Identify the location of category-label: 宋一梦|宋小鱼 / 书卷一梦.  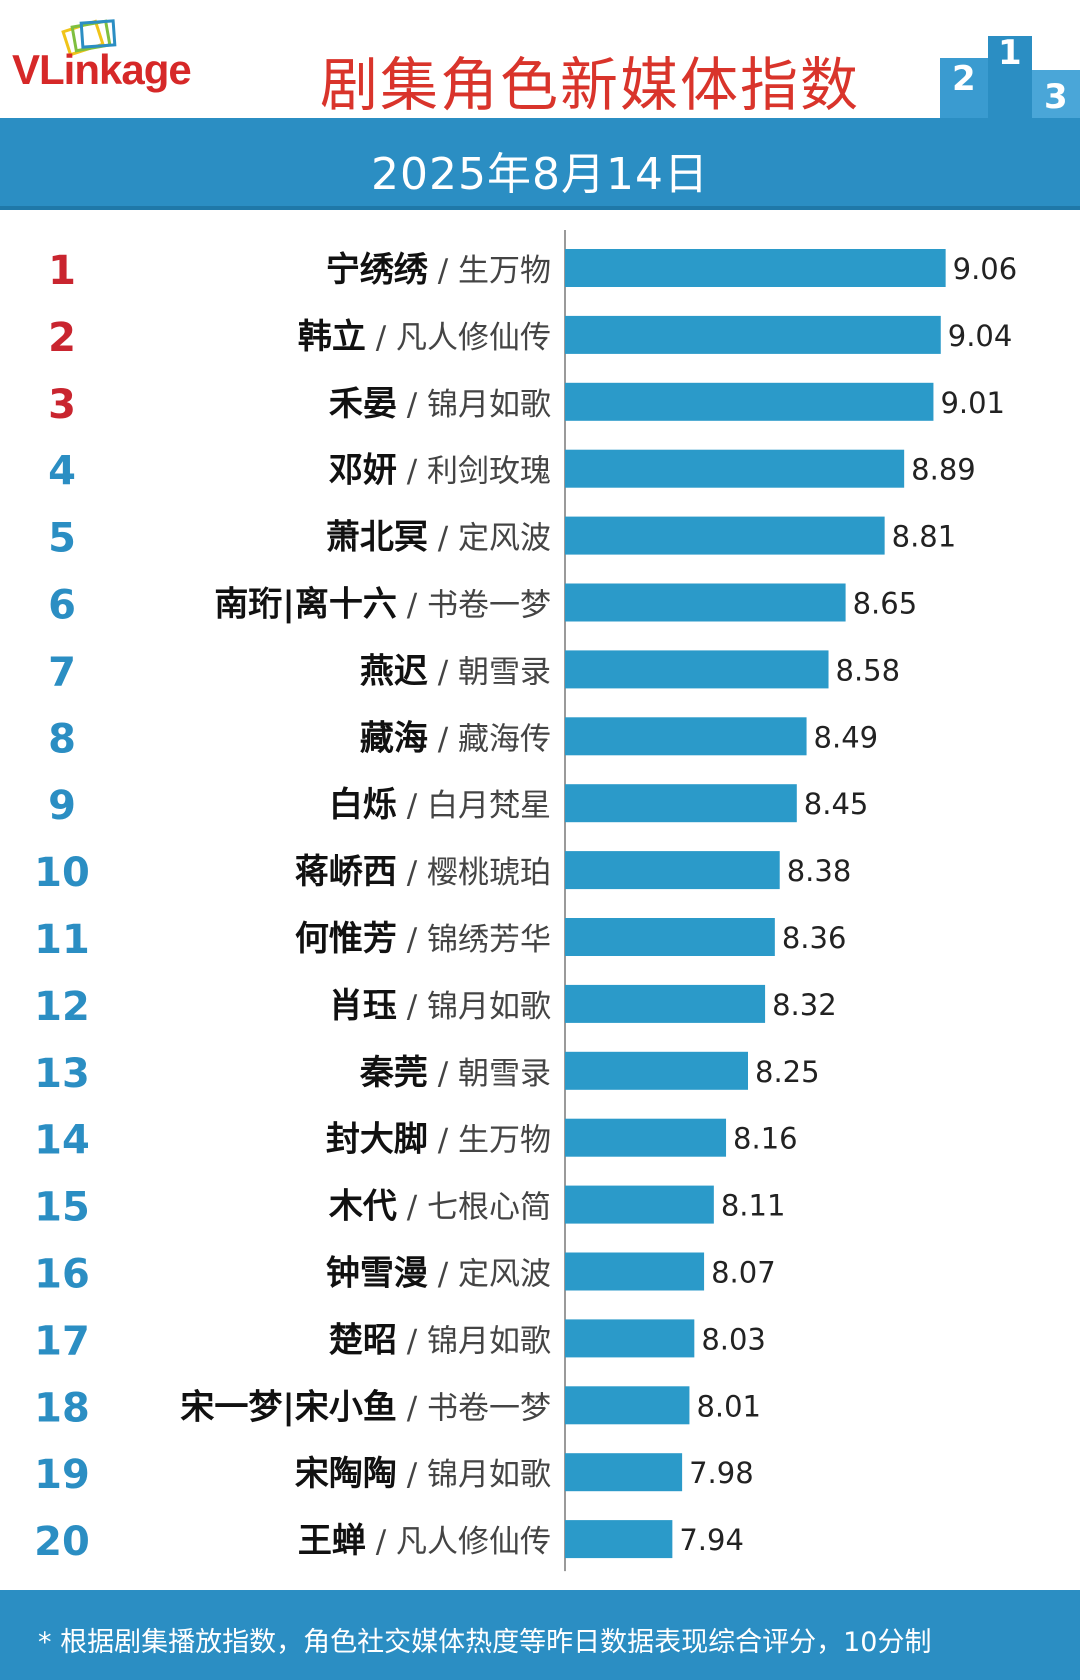
(365, 1407).